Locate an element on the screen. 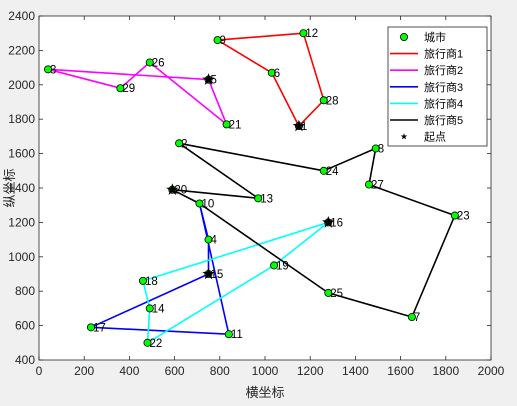 Image resolution: width=517 pixels, height=406 pixels. city-label-14: 14 is located at coordinates (158, 309).